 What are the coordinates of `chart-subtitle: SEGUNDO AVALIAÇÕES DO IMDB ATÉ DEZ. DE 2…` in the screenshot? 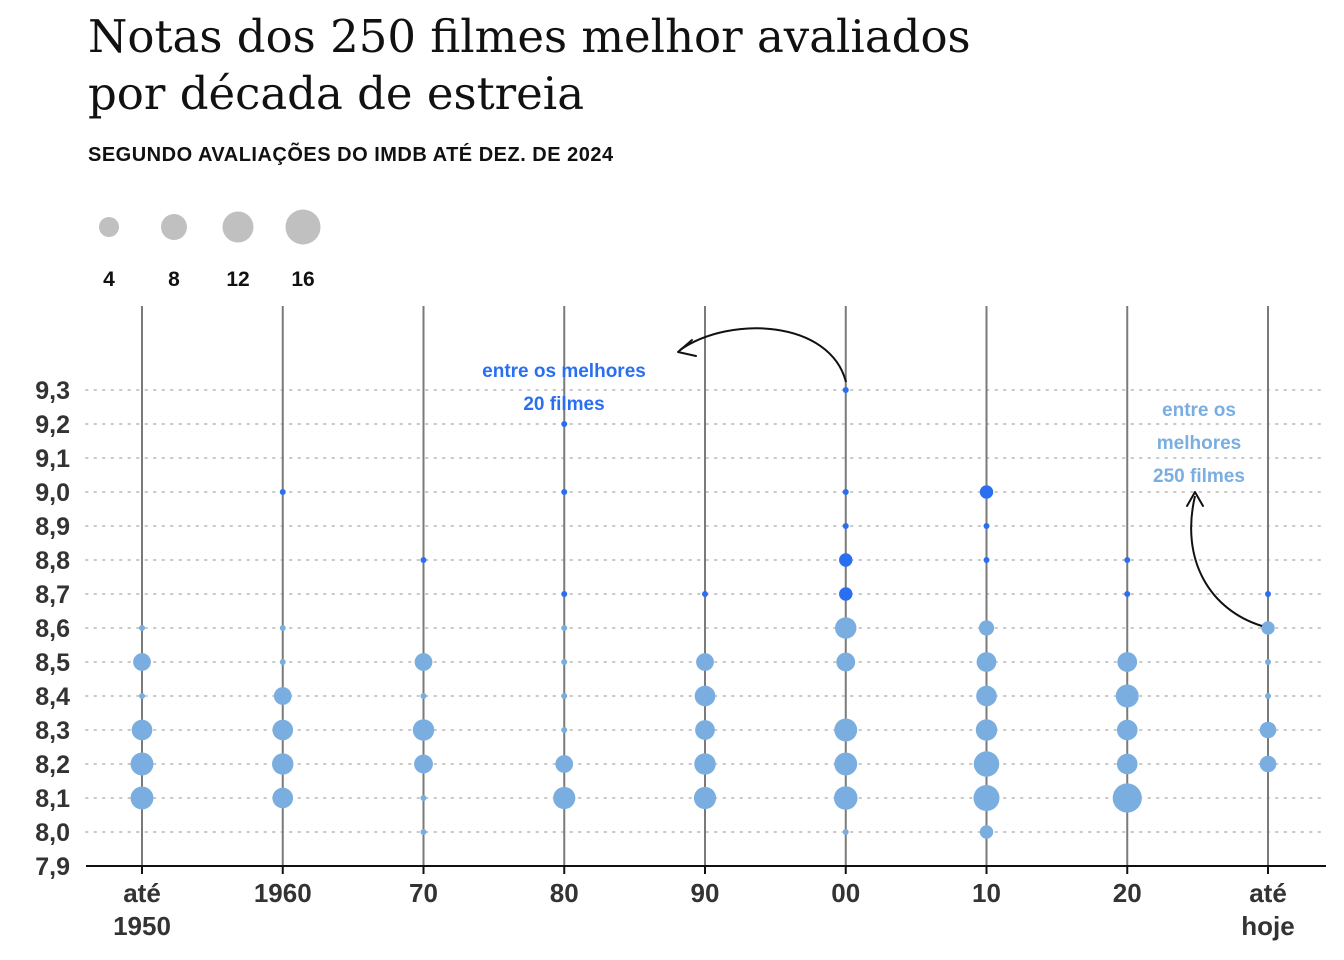 It's located at (351, 155).